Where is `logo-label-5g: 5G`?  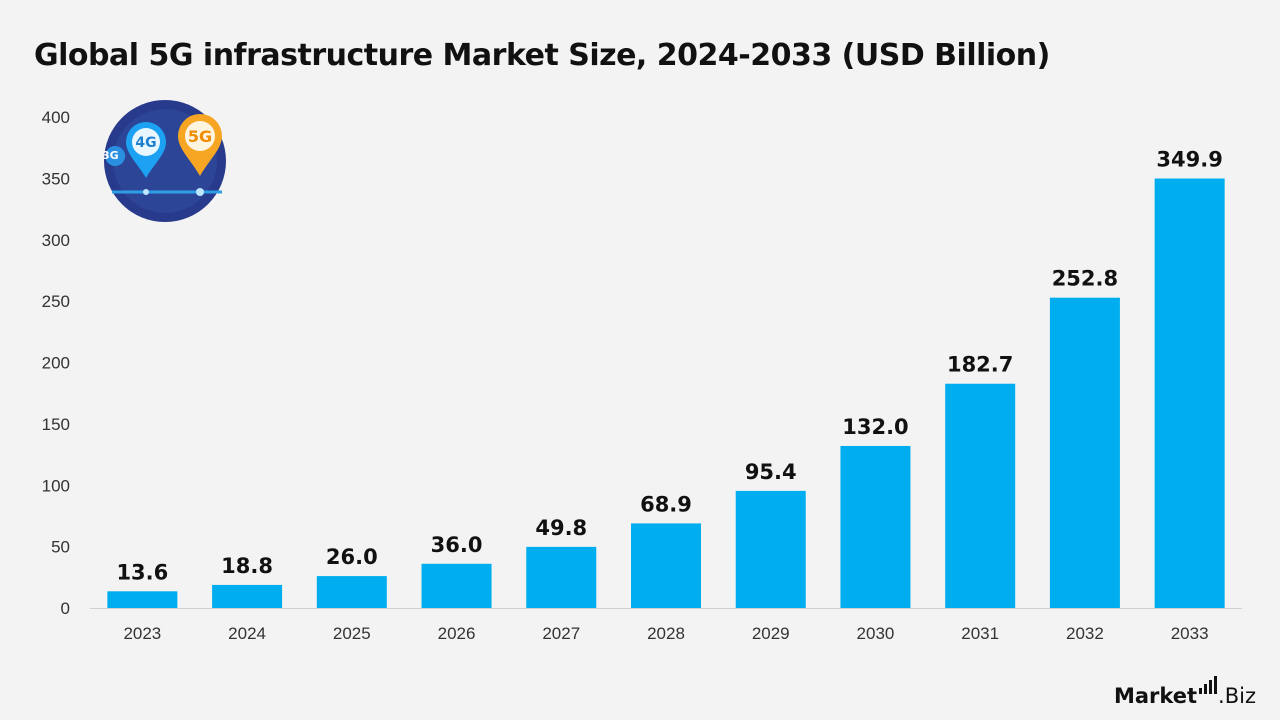 logo-label-5g: 5G is located at coordinates (200, 136).